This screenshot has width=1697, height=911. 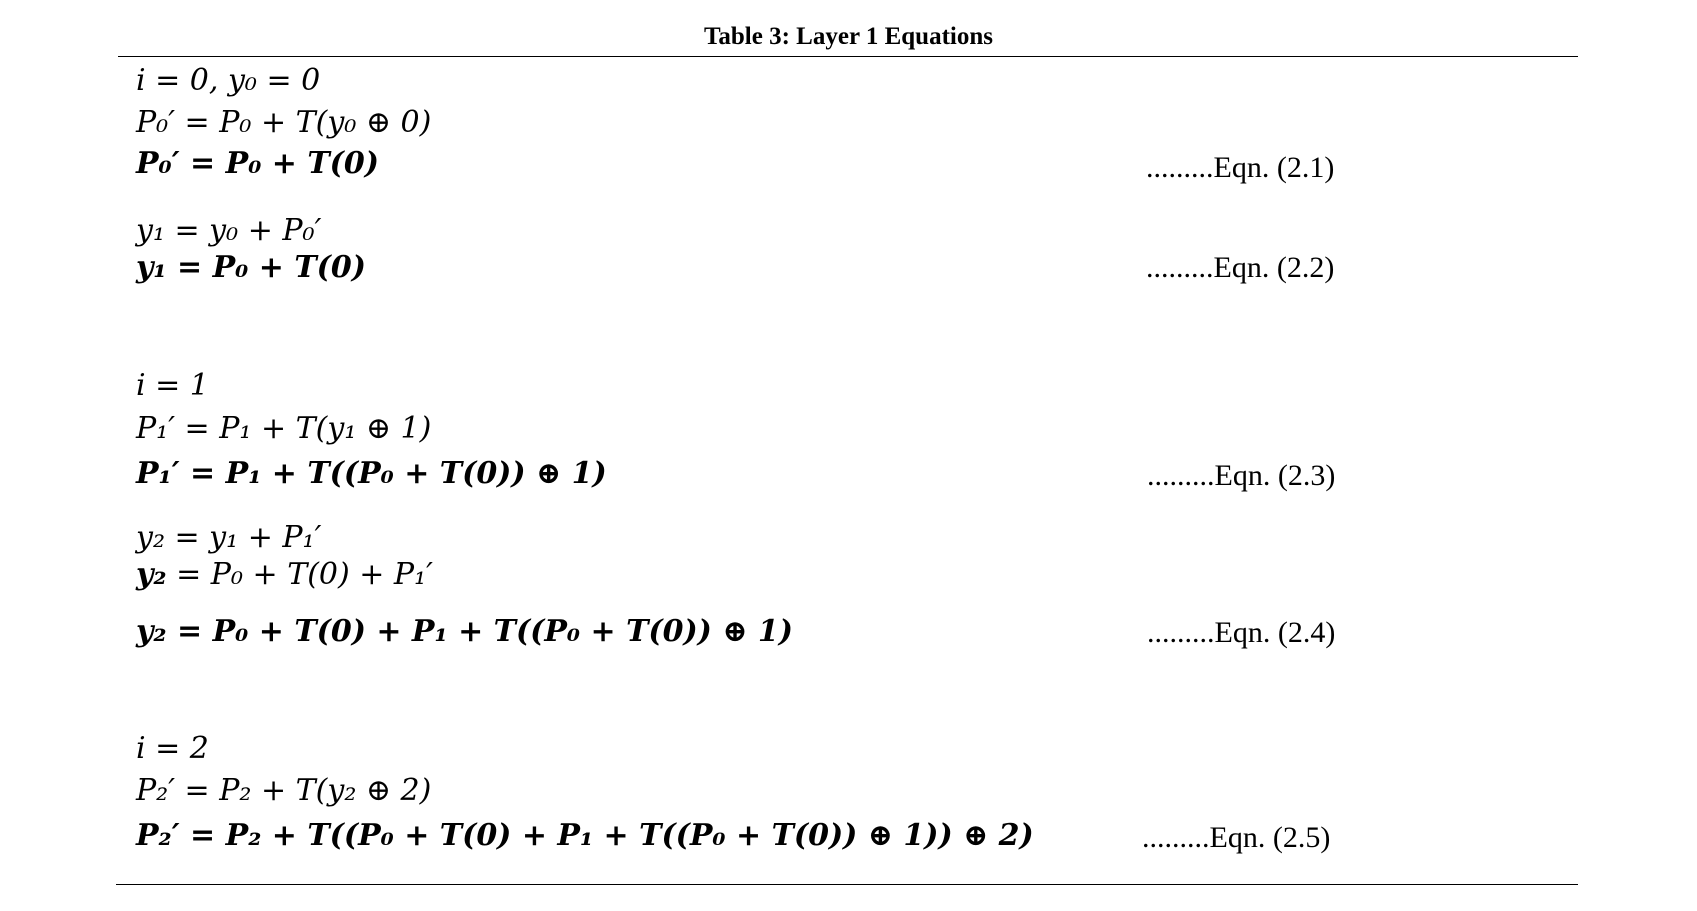 What do you see at coordinates (848, 56) in the screenshot?
I see `table-top-rule` at bounding box center [848, 56].